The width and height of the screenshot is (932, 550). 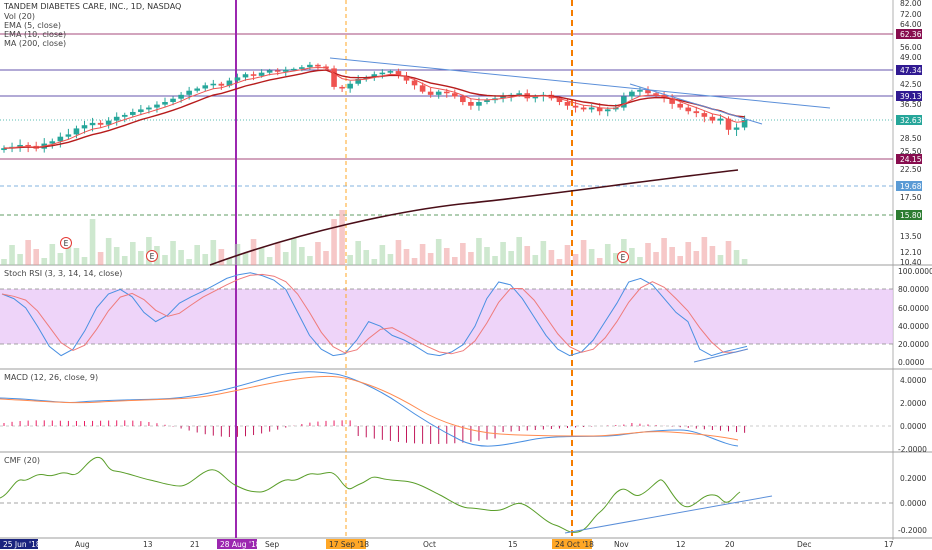 What do you see at coordinates (51, 377) in the screenshot?
I see `macd-pane-title: MACD (12, 26, close, 9)` at bounding box center [51, 377].